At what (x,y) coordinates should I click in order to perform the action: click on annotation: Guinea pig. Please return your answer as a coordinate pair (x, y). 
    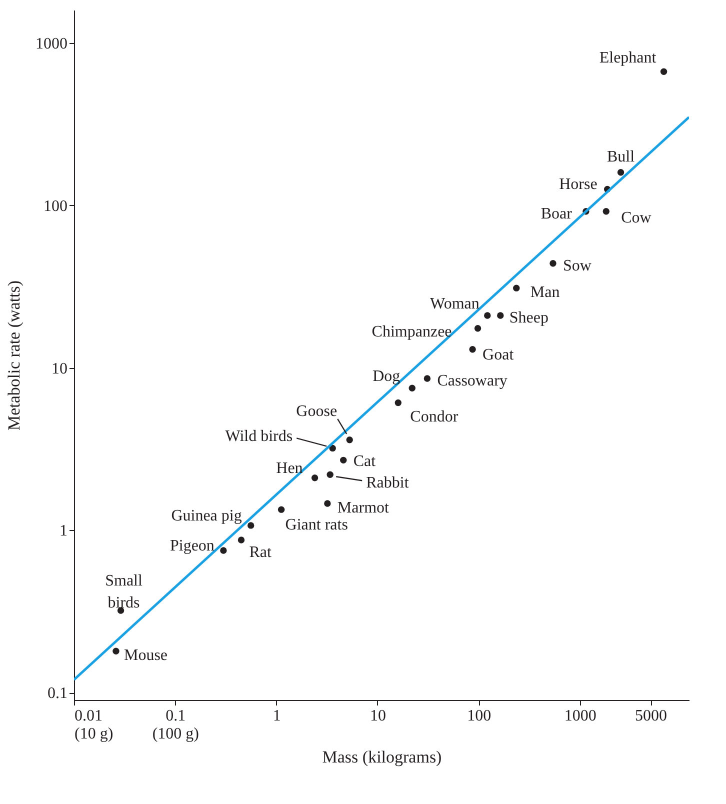
    Looking at the image, I should click on (206, 515).